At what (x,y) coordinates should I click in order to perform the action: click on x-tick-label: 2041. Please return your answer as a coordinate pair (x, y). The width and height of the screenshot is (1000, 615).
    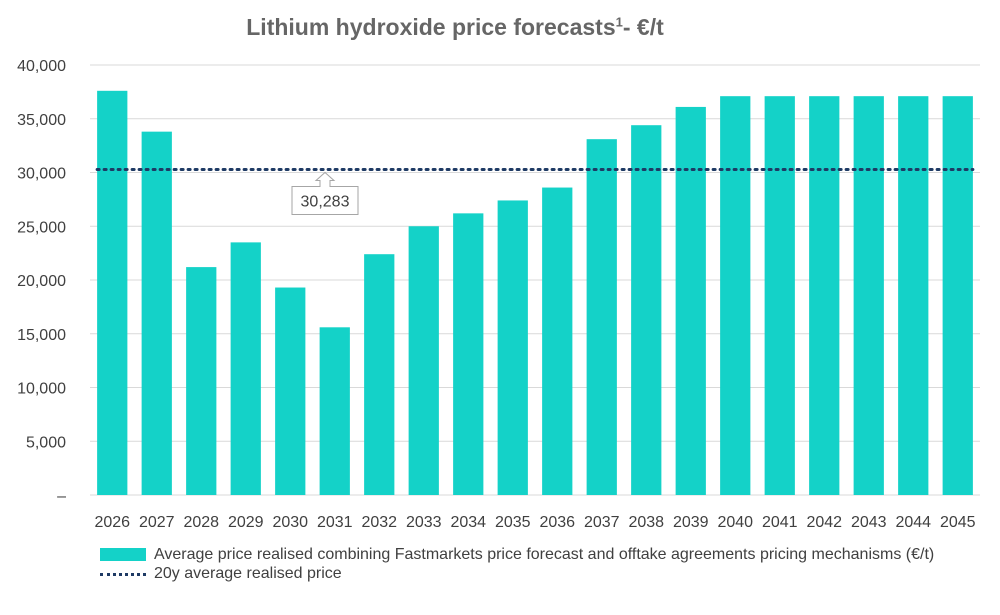
    Looking at the image, I should click on (780, 522).